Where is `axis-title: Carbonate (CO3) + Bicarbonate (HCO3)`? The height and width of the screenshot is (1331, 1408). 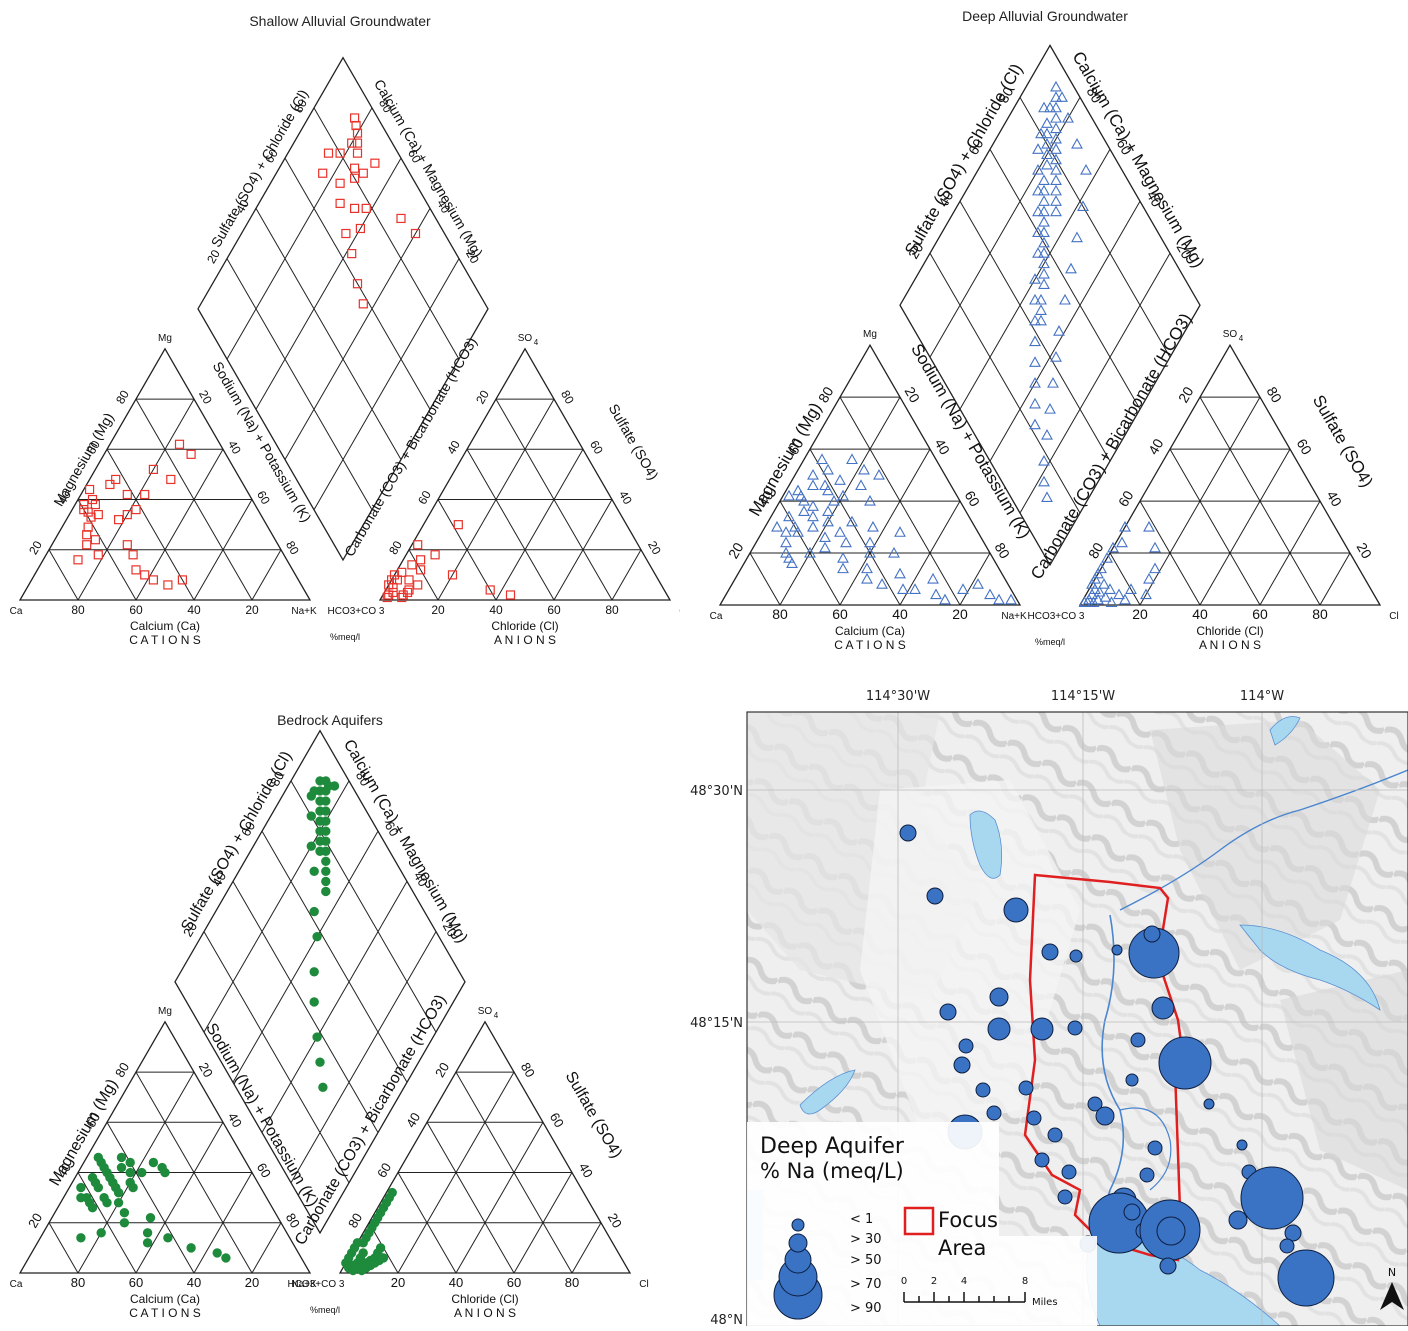 axis-title: Carbonate (CO3) + Bicarbonate (HCO3) is located at coordinates (371, 1120).